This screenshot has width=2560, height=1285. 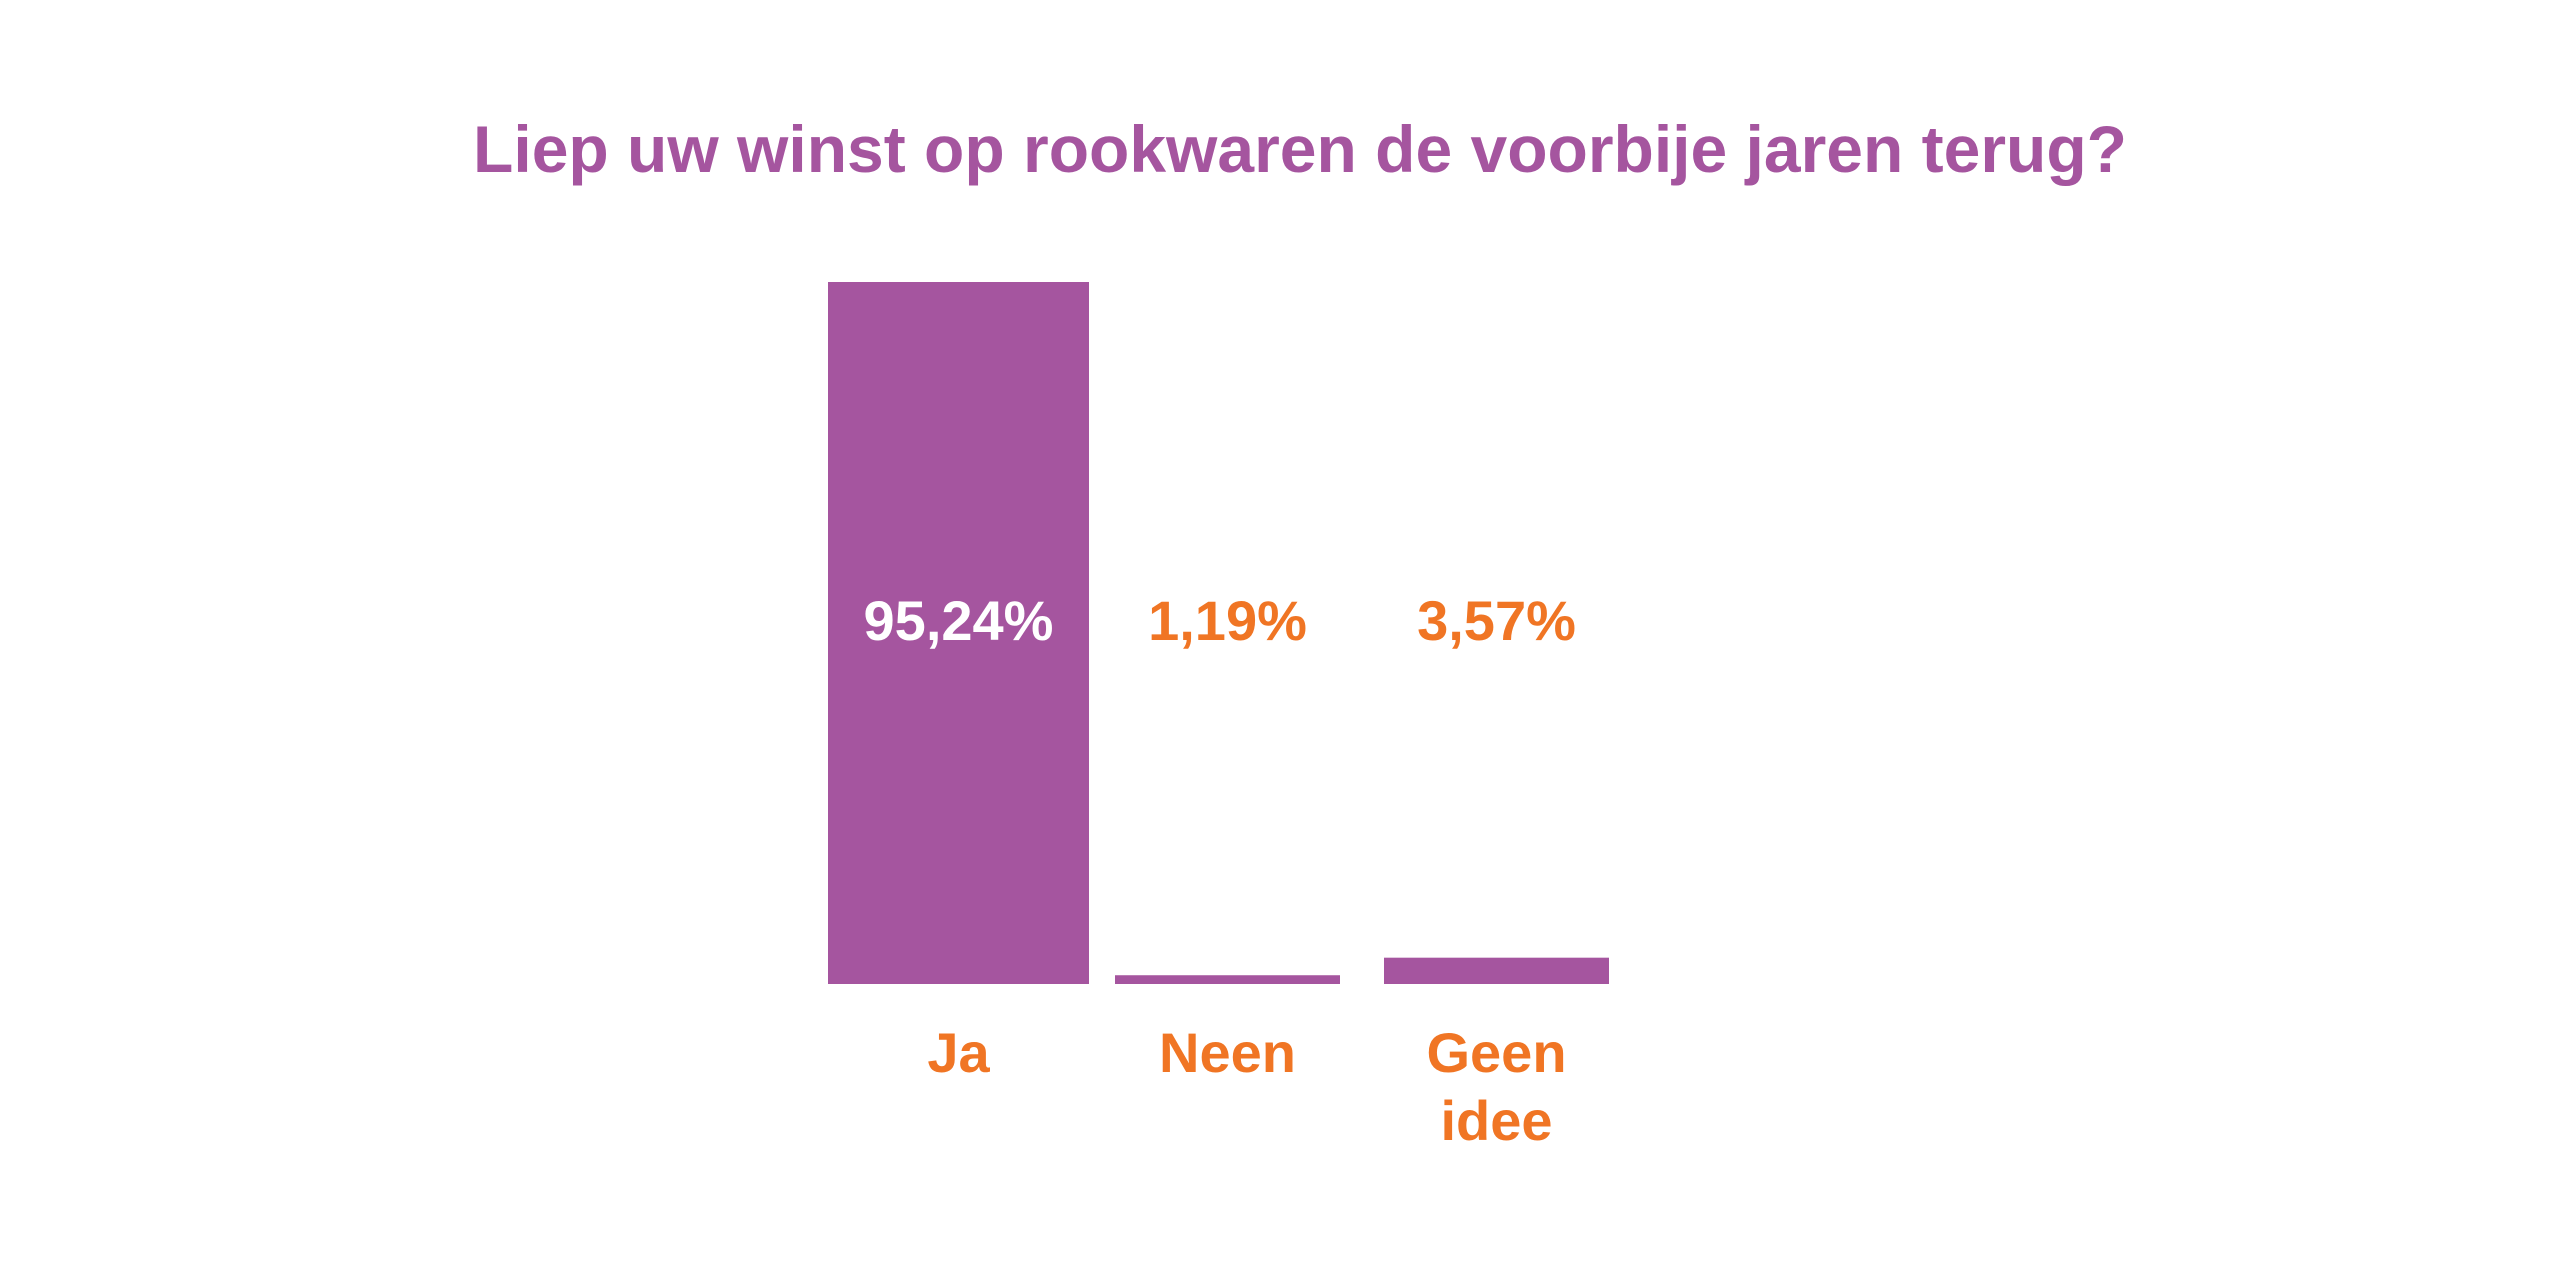 I want to click on value-label-2: 3,57%, so click(x=1496, y=620).